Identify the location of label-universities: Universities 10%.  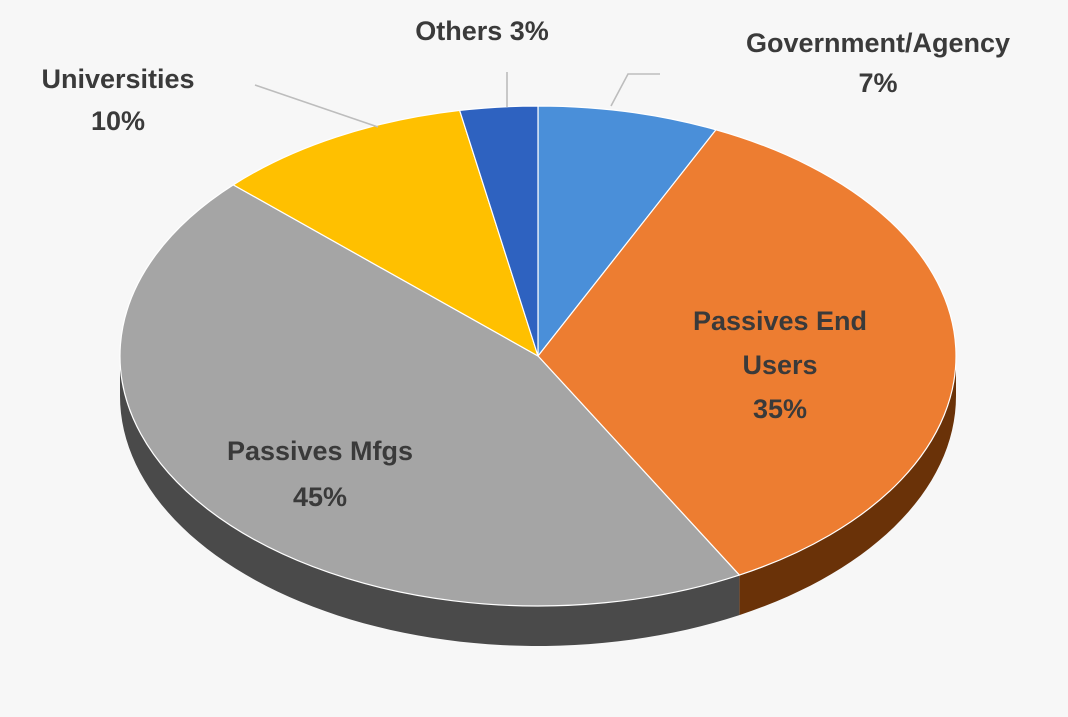
(117, 100).